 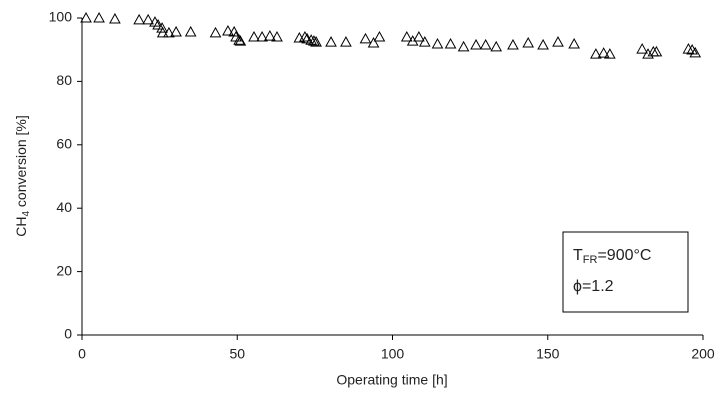 What do you see at coordinates (578, 255) in the screenshot?
I see `annotation-main: T` at bounding box center [578, 255].